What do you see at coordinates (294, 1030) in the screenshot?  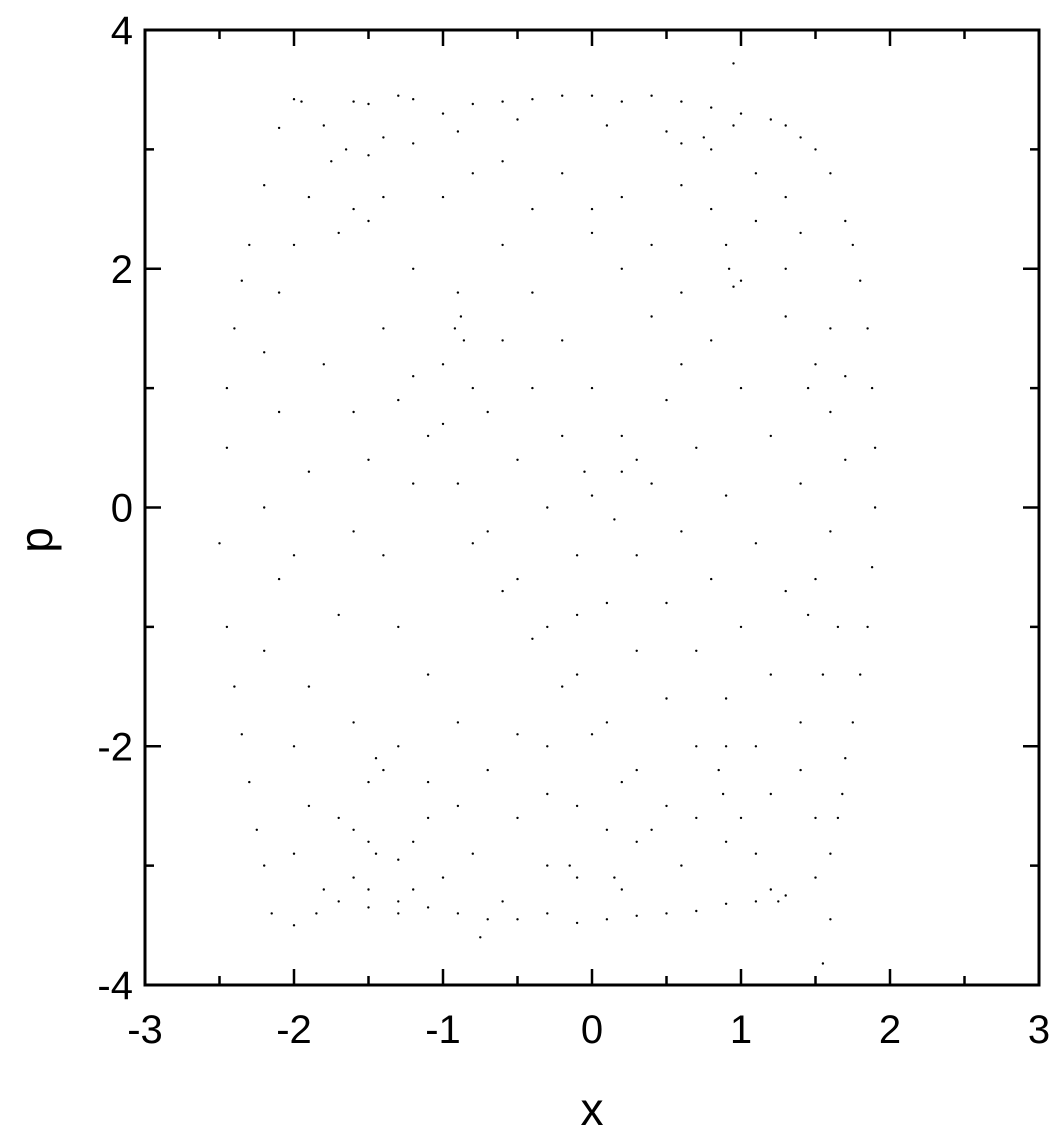 I see `x-tick-label: -2` at bounding box center [294, 1030].